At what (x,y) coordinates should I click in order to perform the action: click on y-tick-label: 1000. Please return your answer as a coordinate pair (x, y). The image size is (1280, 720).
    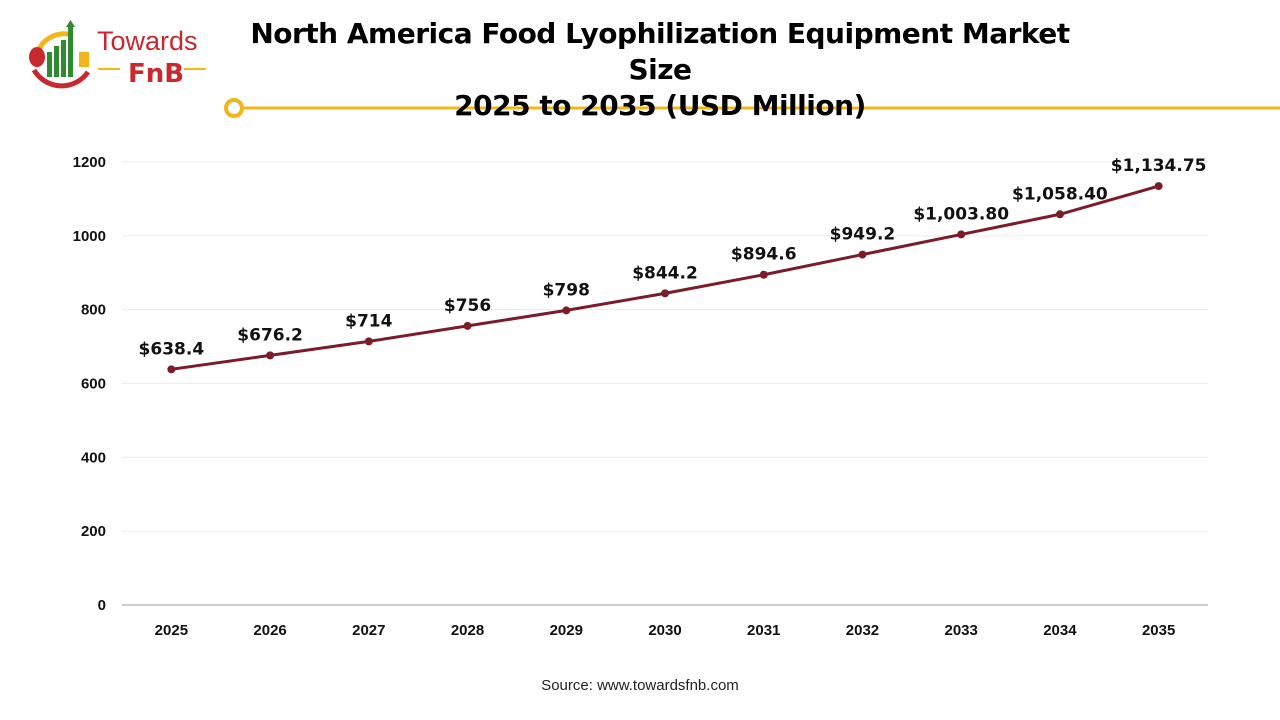
    Looking at the image, I should click on (89, 236).